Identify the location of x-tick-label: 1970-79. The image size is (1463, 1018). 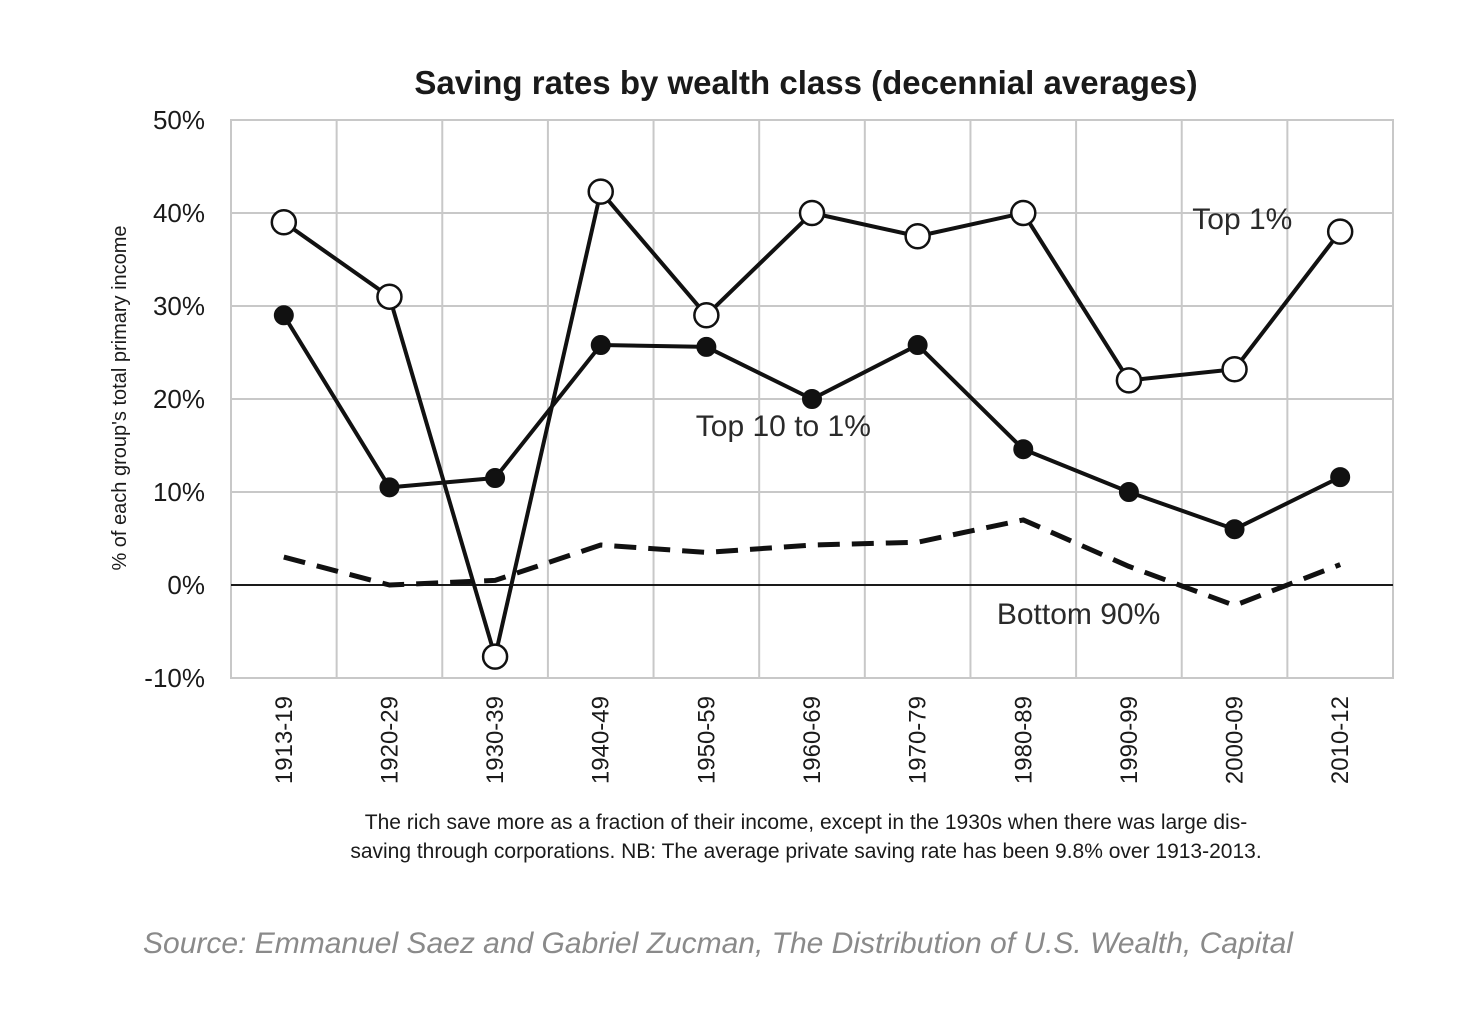
(918, 740).